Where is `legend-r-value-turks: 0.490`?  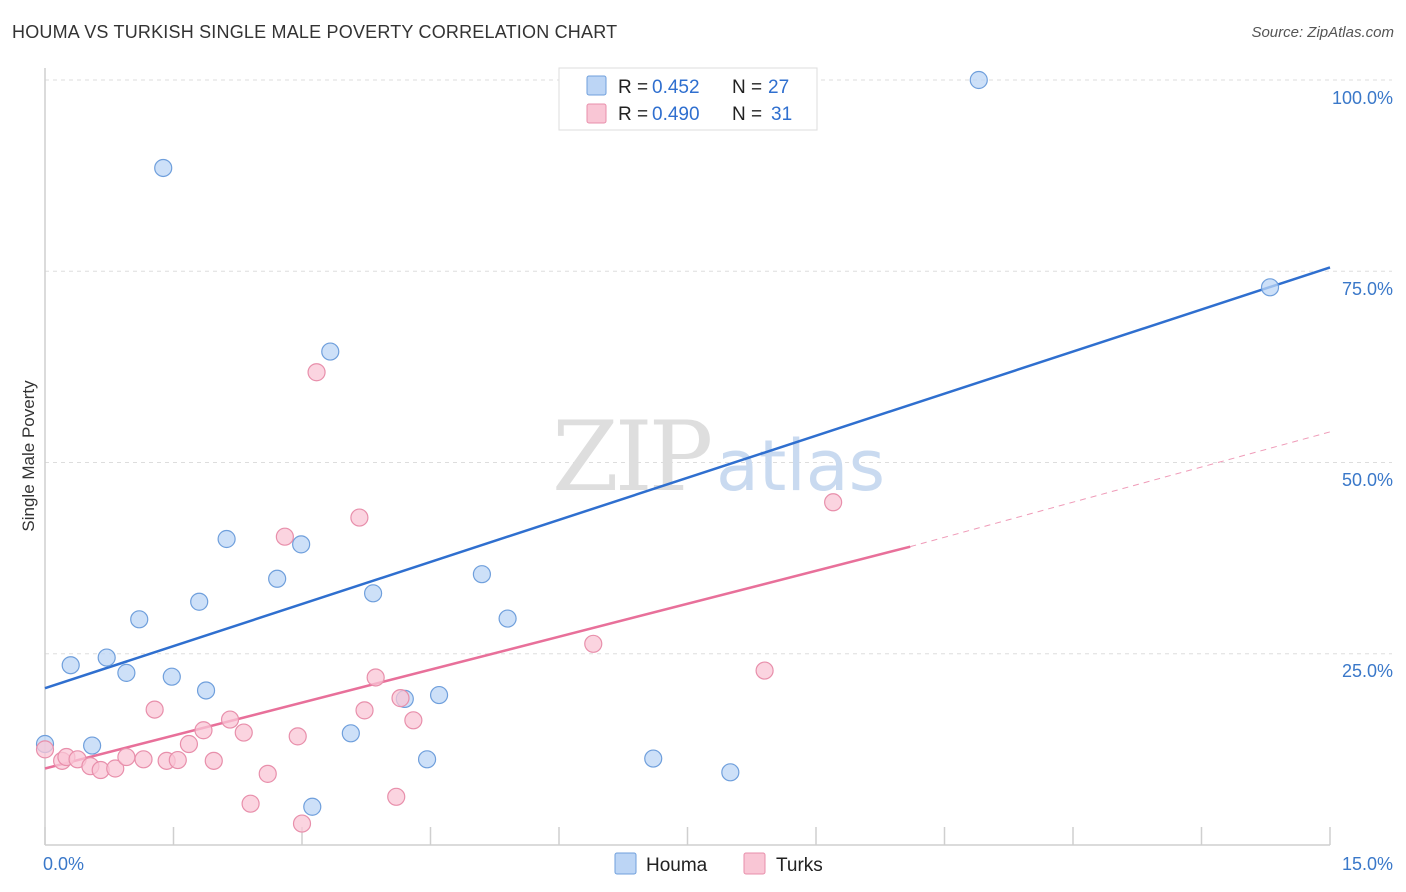
legend-r-value-turks: 0.490 is located at coordinates (676, 114).